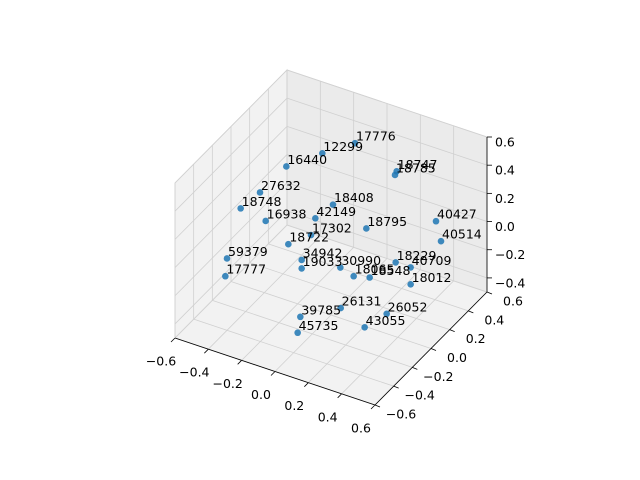 The image size is (640, 480). What do you see at coordinates (505, 198) in the screenshot?
I see `z-tick-label: 0.2` at bounding box center [505, 198].